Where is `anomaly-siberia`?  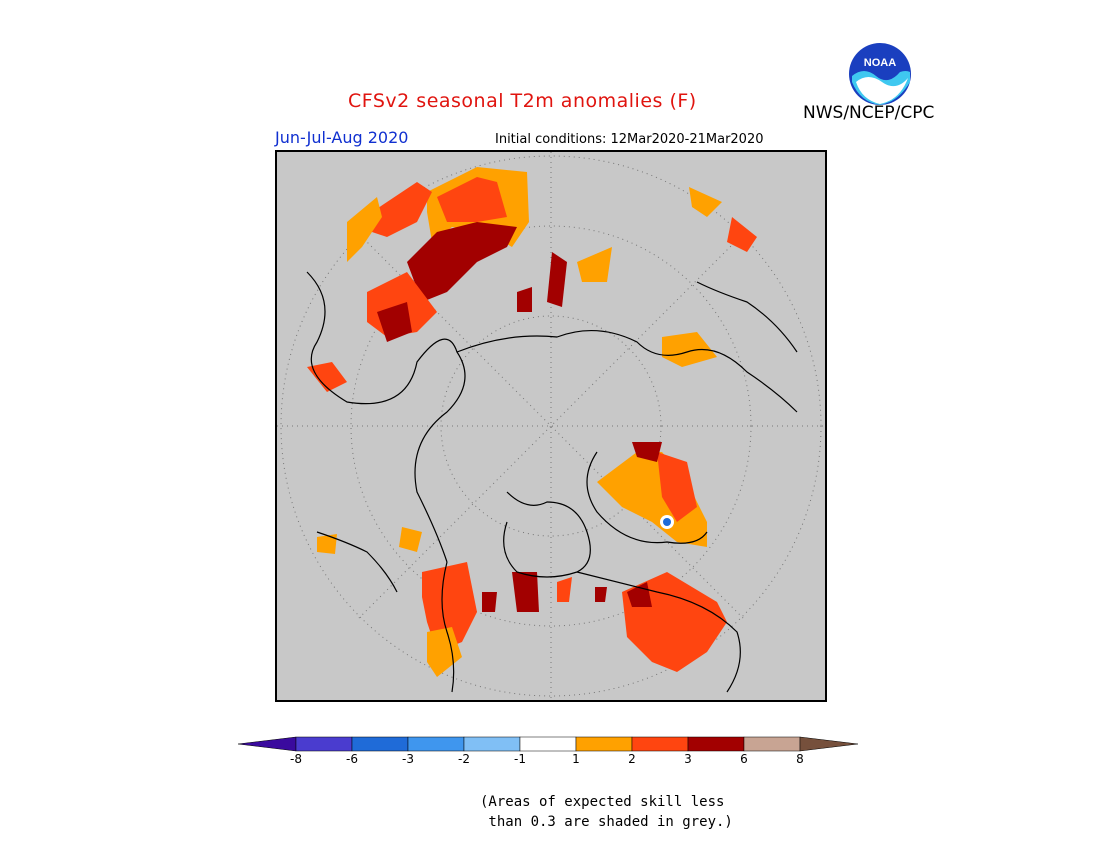 anomaly-siberia is located at coordinates (459, 279).